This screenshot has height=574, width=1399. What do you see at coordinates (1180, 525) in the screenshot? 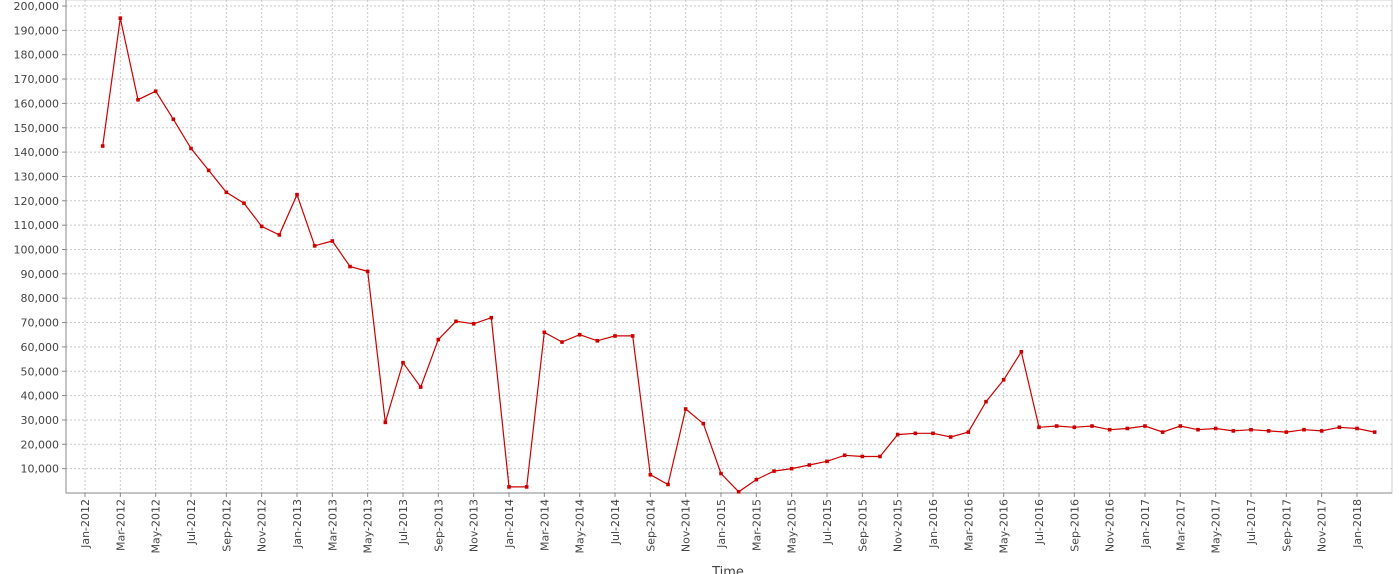
I see `x-tick-label: Mar-2017` at bounding box center [1180, 525].